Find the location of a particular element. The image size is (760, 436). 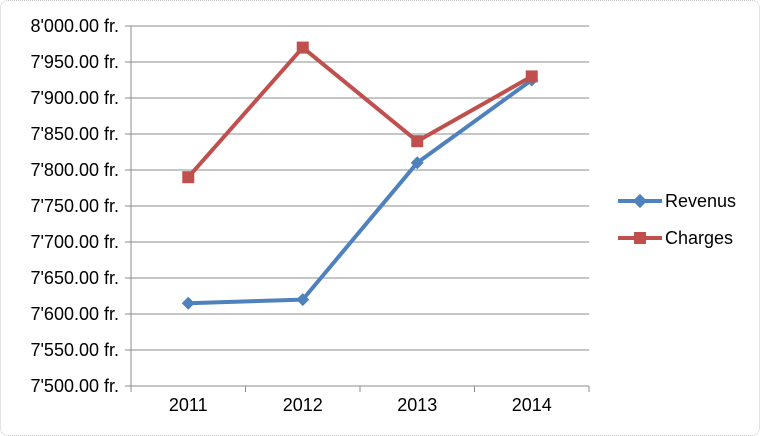

x-axis-tick-label: 2012 is located at coordinates (303, 405).